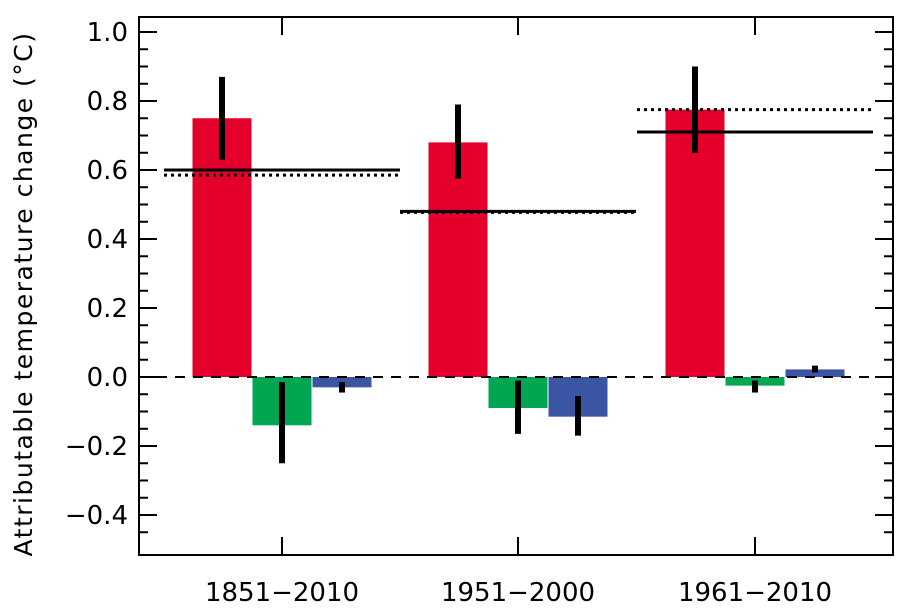  Describe the element at coordinates (107, 378) in the screenshot. I see `y-tick-label: 0.0` at that location.